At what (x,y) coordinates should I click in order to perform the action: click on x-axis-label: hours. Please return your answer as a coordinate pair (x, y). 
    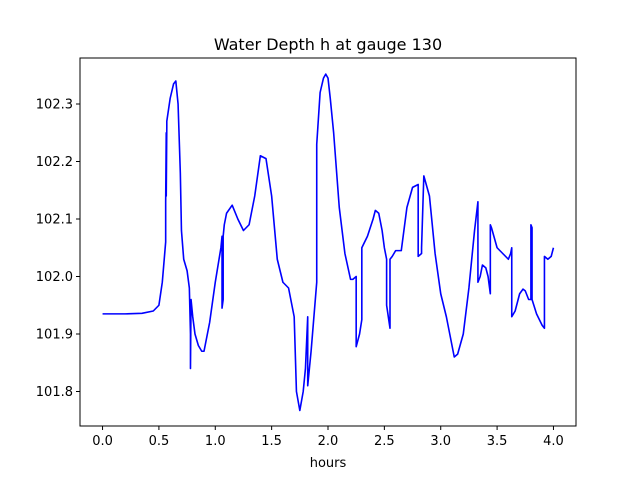
    Looking at the image, I should click on (328, 463).